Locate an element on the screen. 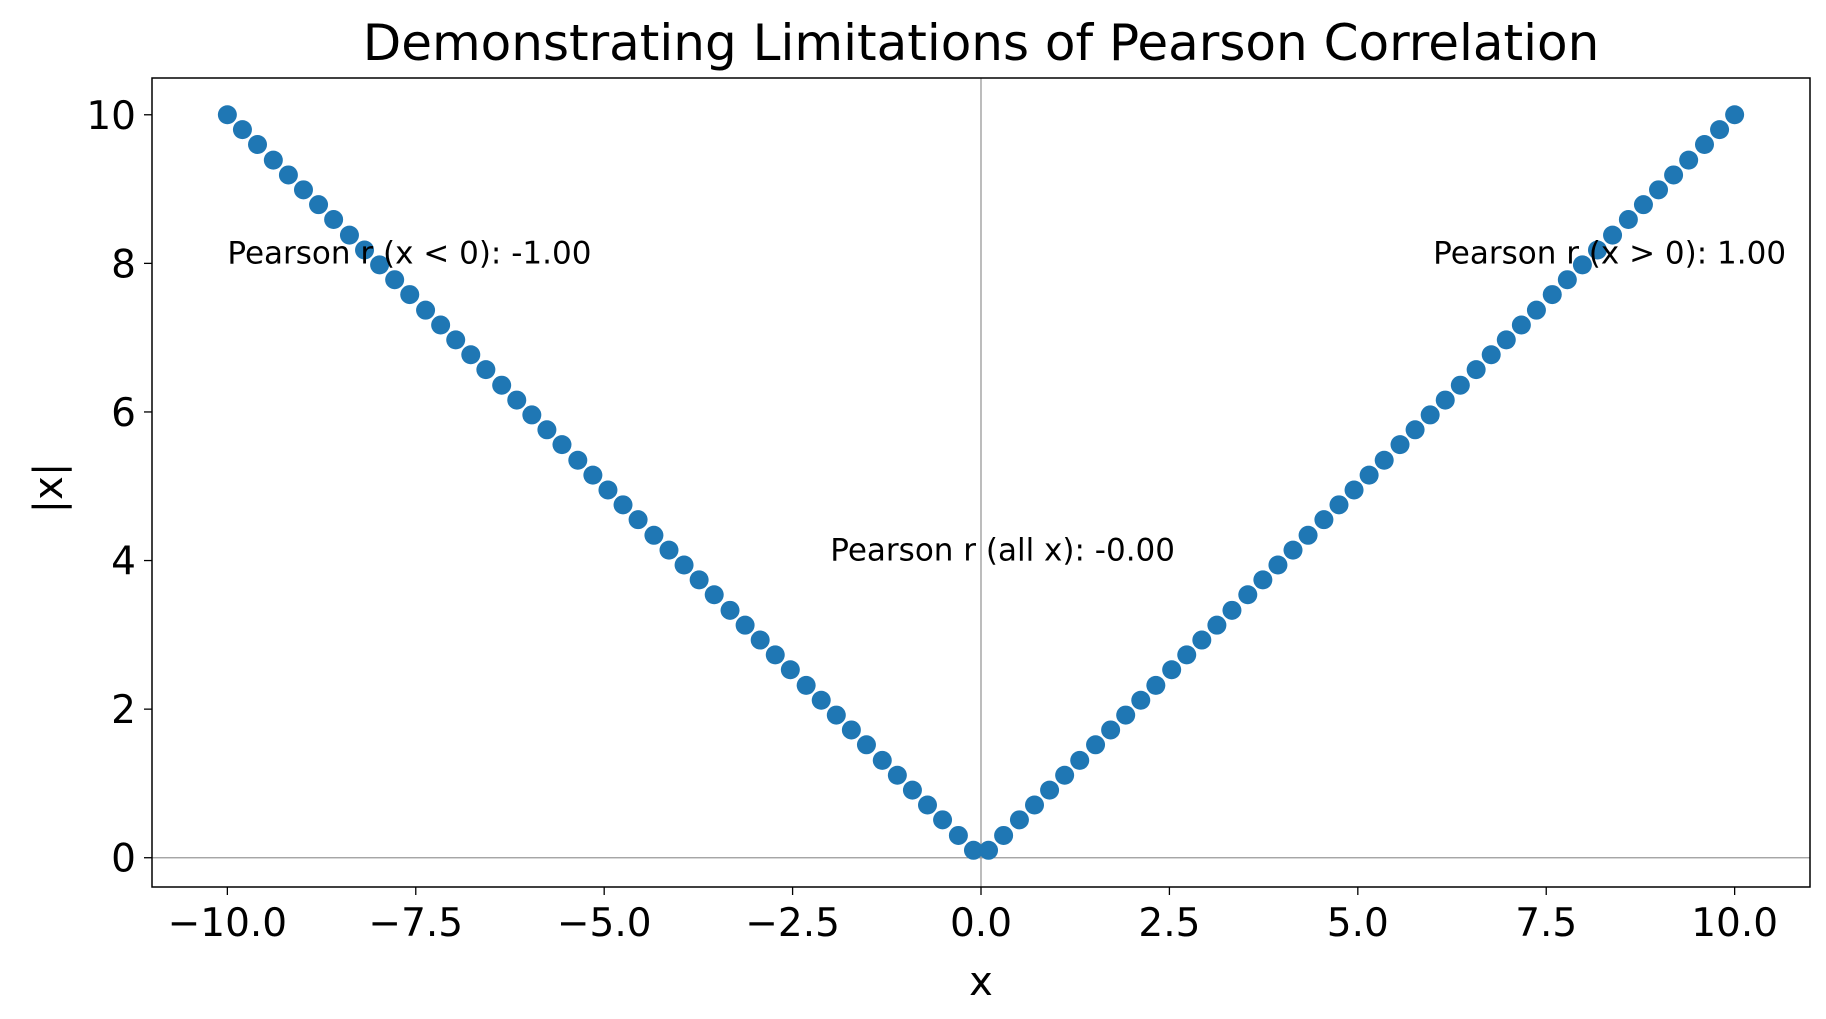  x-tick-label: 0.0 is located at coordinates (981, 923).